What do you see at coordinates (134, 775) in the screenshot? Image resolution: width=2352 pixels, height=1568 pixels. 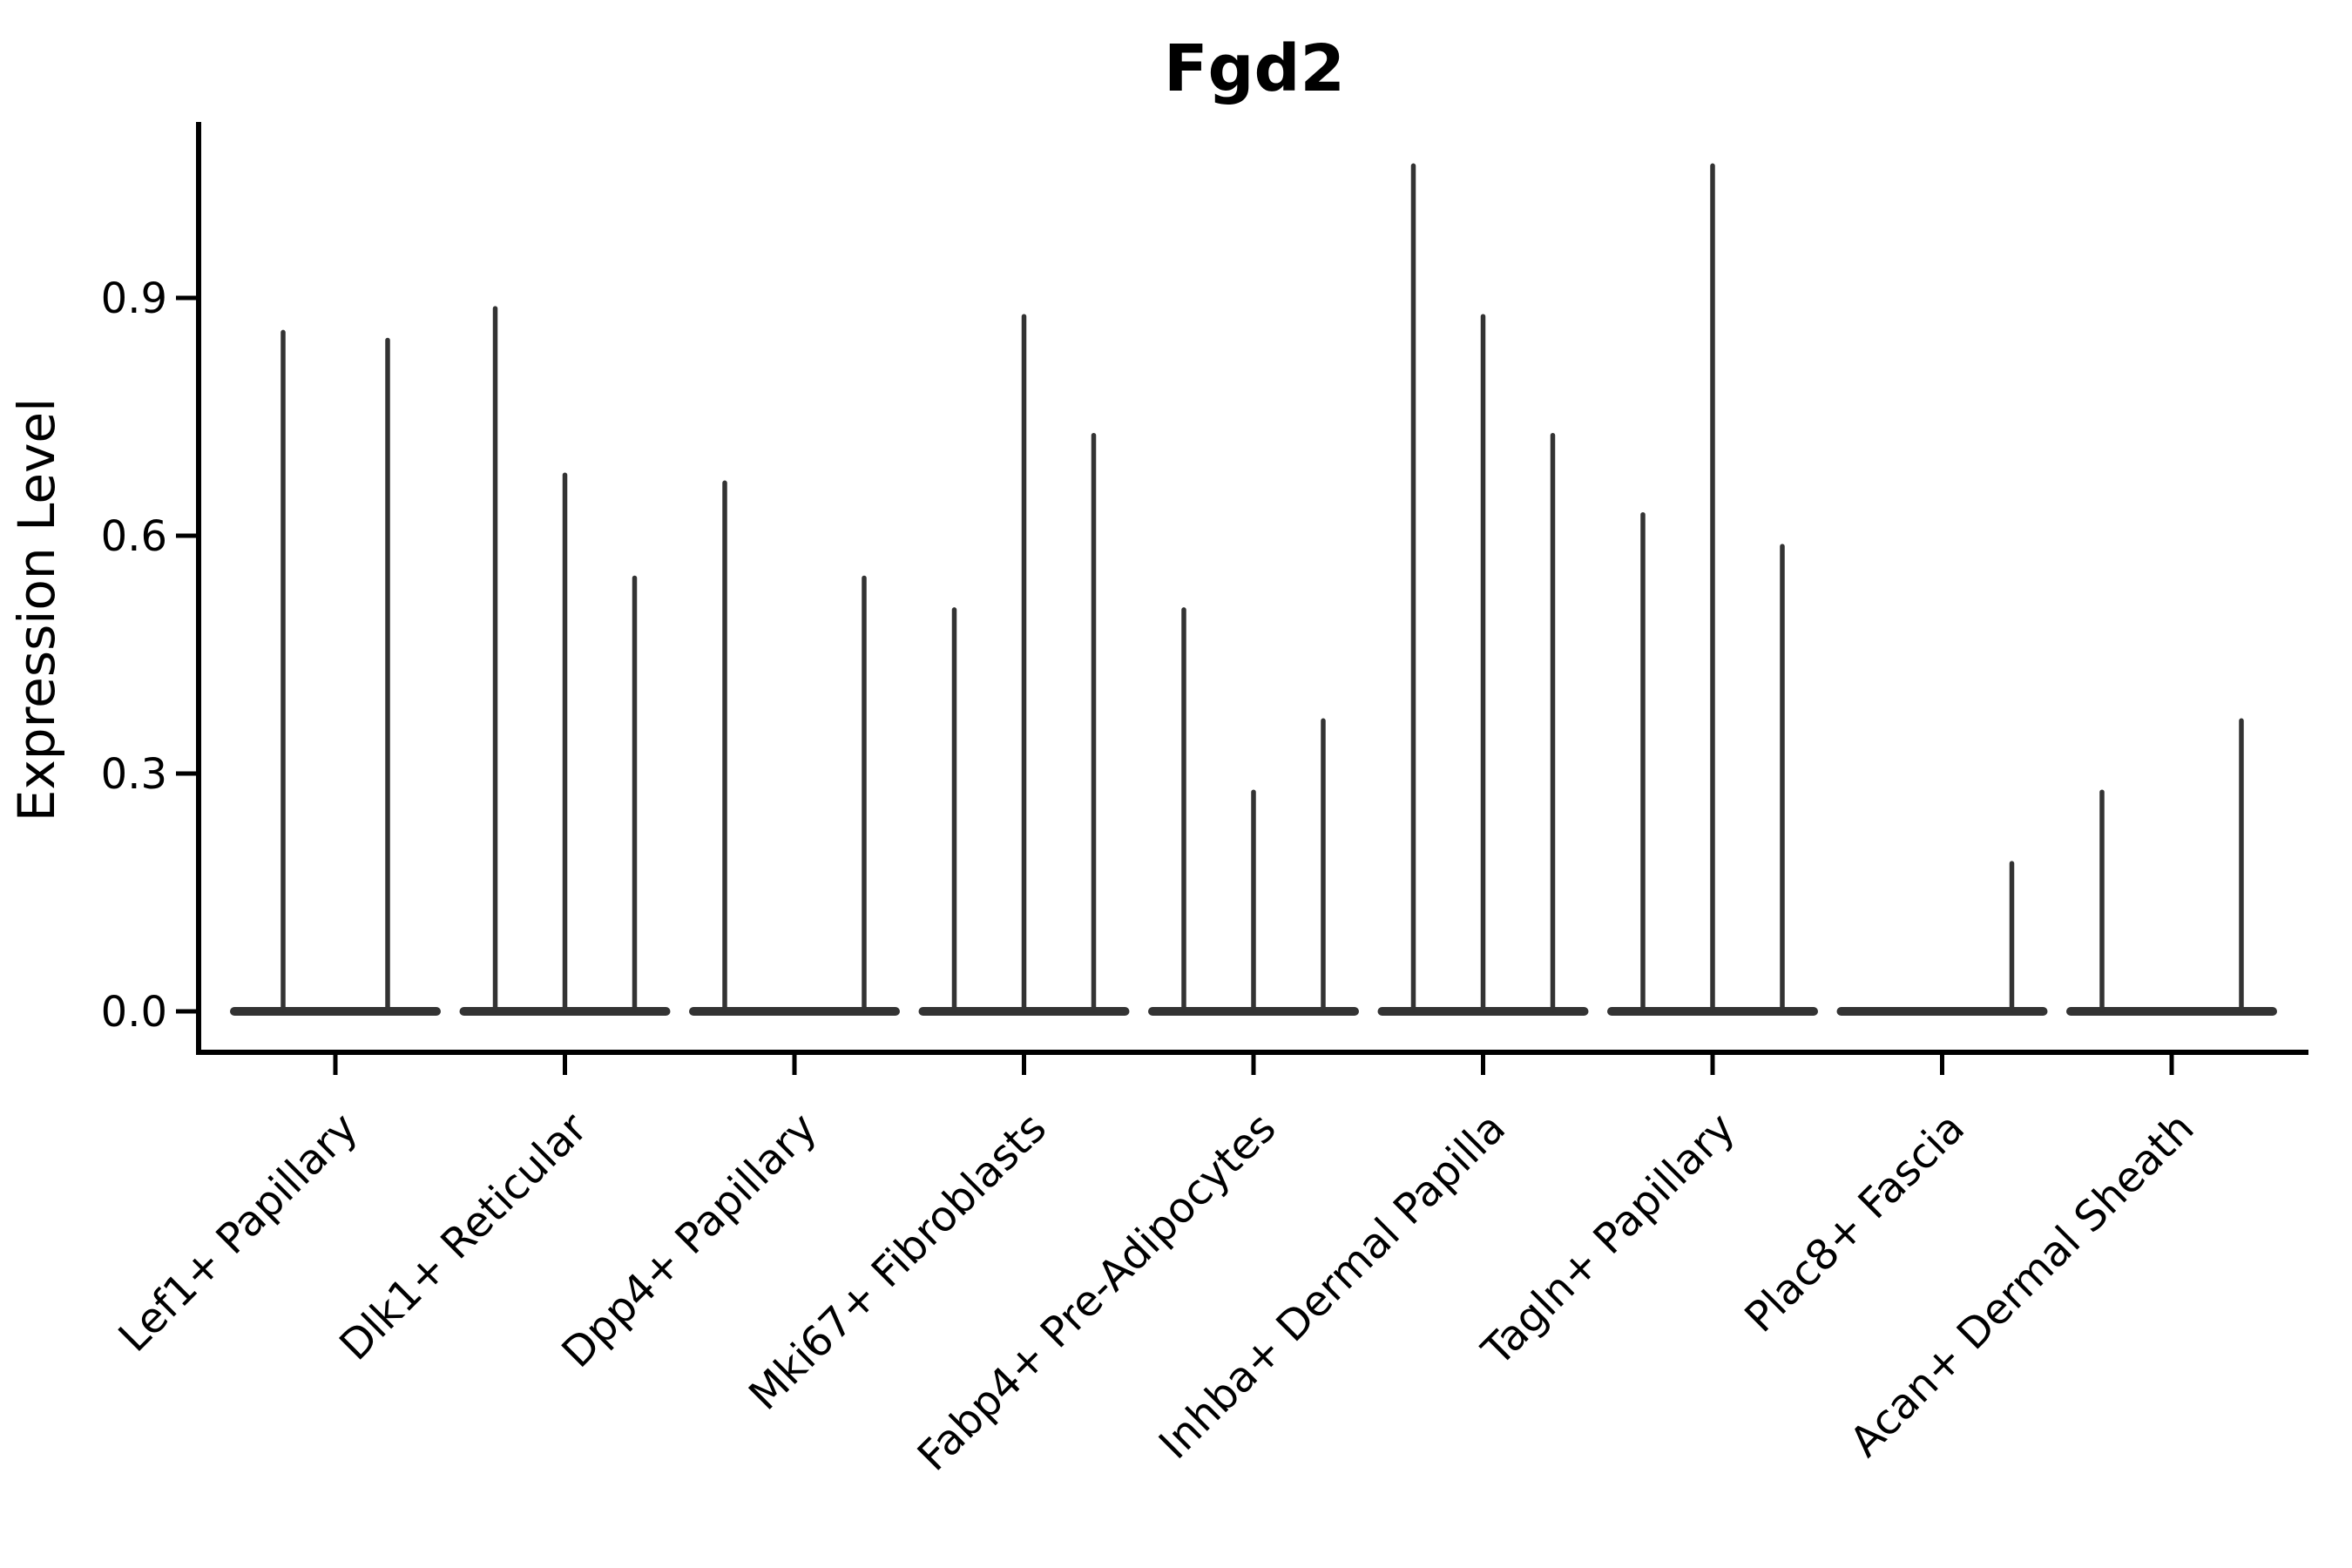 I see `y-tick-label: 0.3` at bounding box center [134, 775].